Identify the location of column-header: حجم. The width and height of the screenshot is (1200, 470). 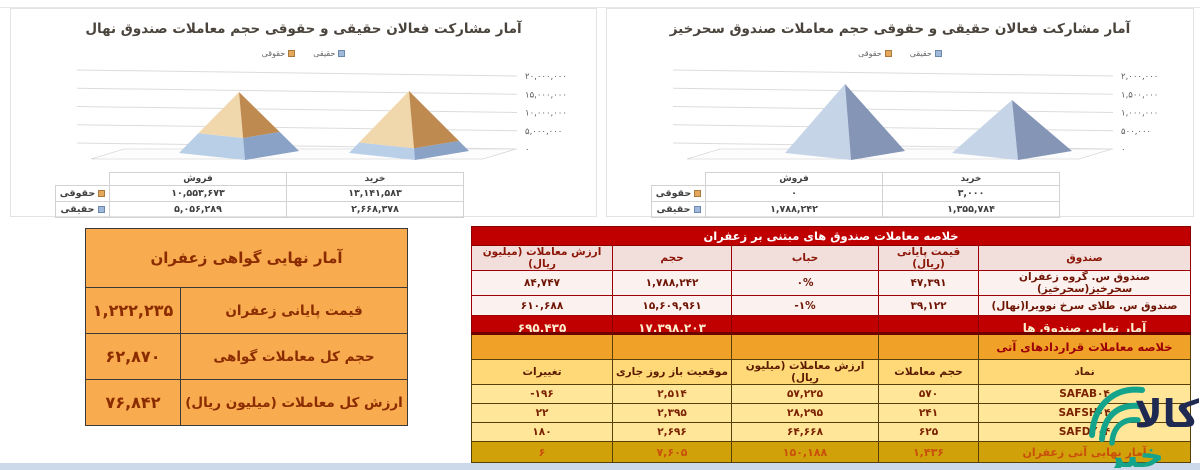
(672, 258).